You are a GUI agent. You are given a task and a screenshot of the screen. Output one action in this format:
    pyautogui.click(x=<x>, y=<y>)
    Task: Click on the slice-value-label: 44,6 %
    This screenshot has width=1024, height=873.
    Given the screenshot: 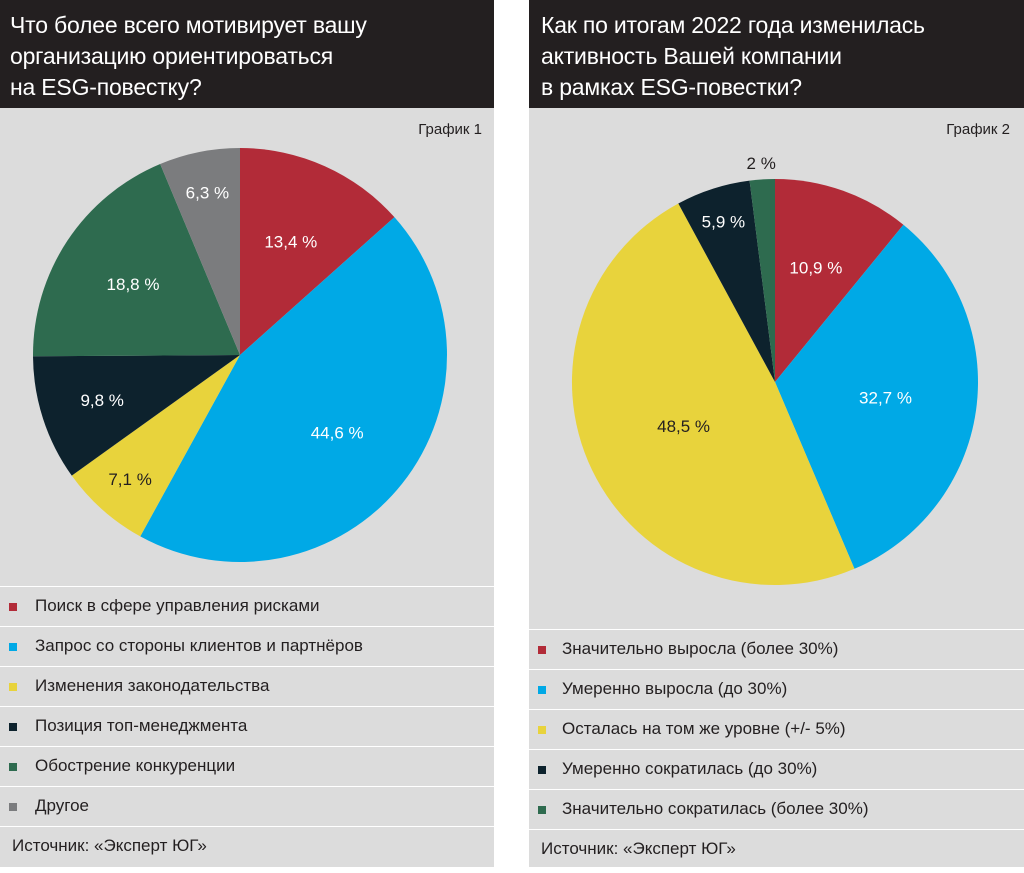 What is the action you would take?
    pyautogui.click(x=337, y=432)
    